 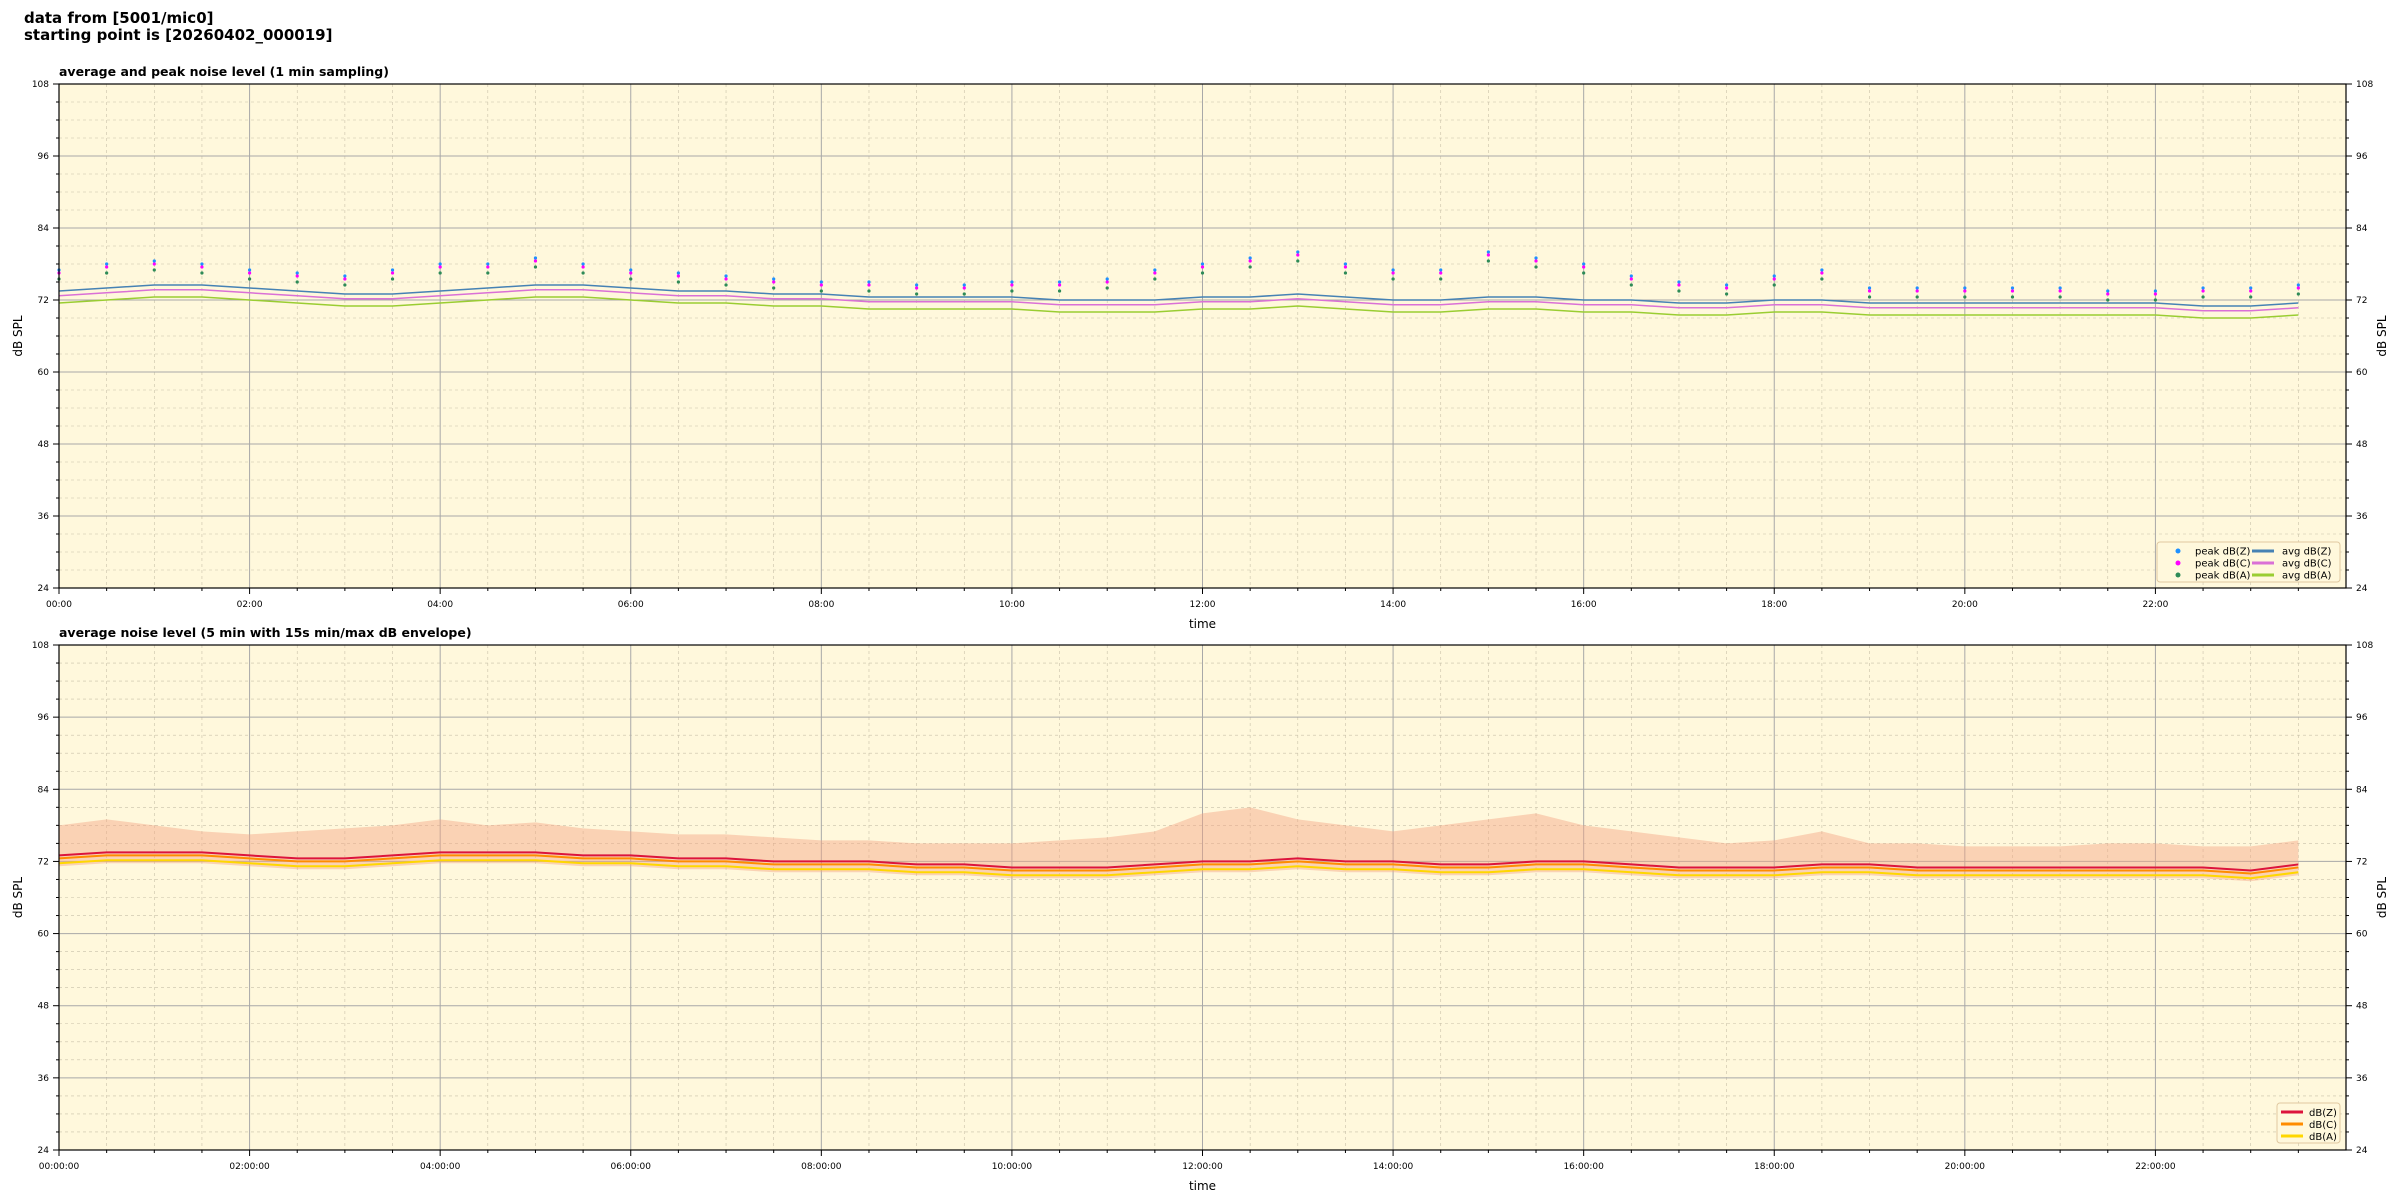 What do you see at coordinates (44, 1079) in the screenshot?
I see `y-tick-label-left: 36` at bounding box center [44, 1079].